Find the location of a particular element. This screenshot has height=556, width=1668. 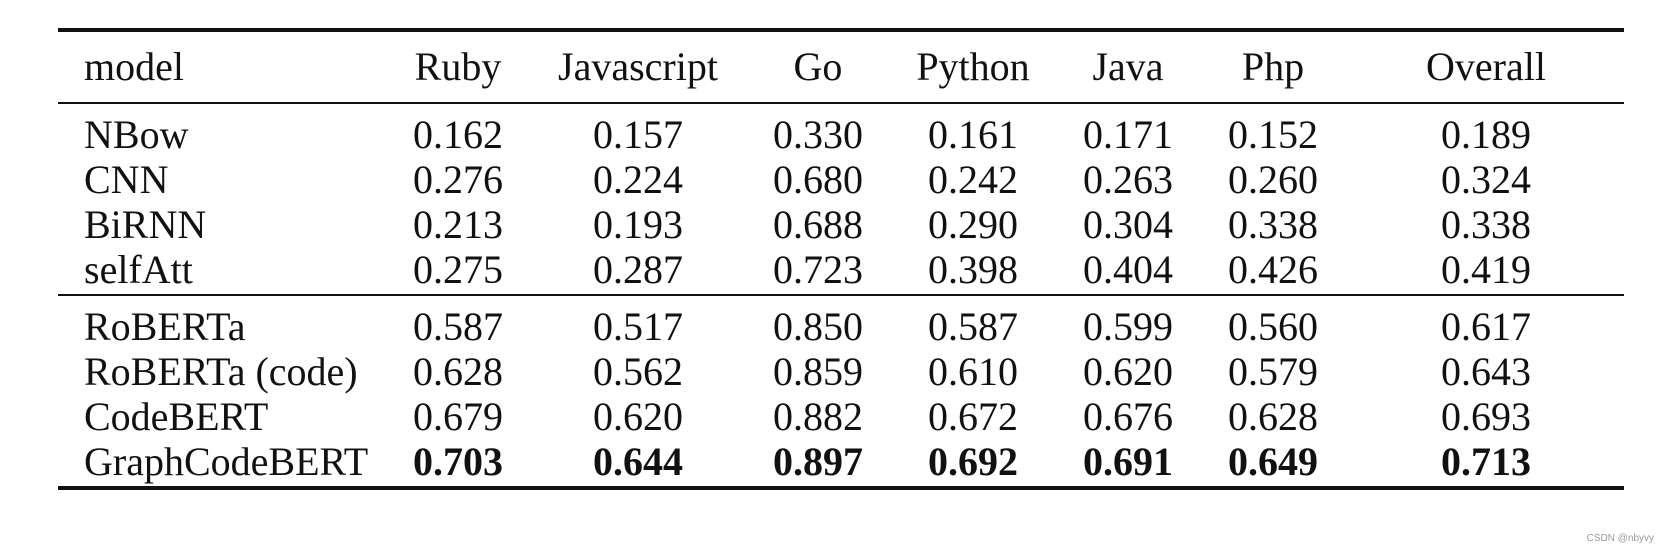

score-cell: 0.599 is located at coordinates (1128, 326).